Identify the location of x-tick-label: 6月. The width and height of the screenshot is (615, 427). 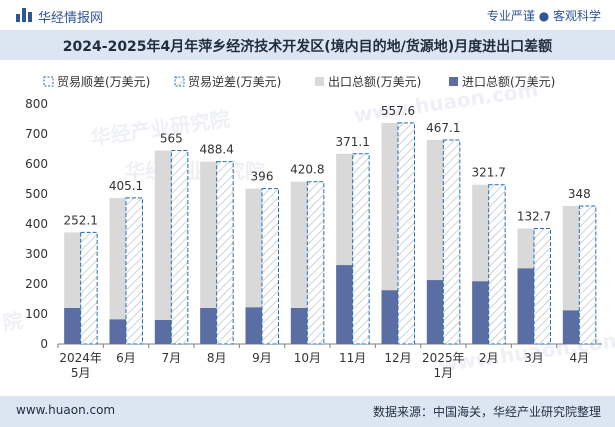
(126, 358).